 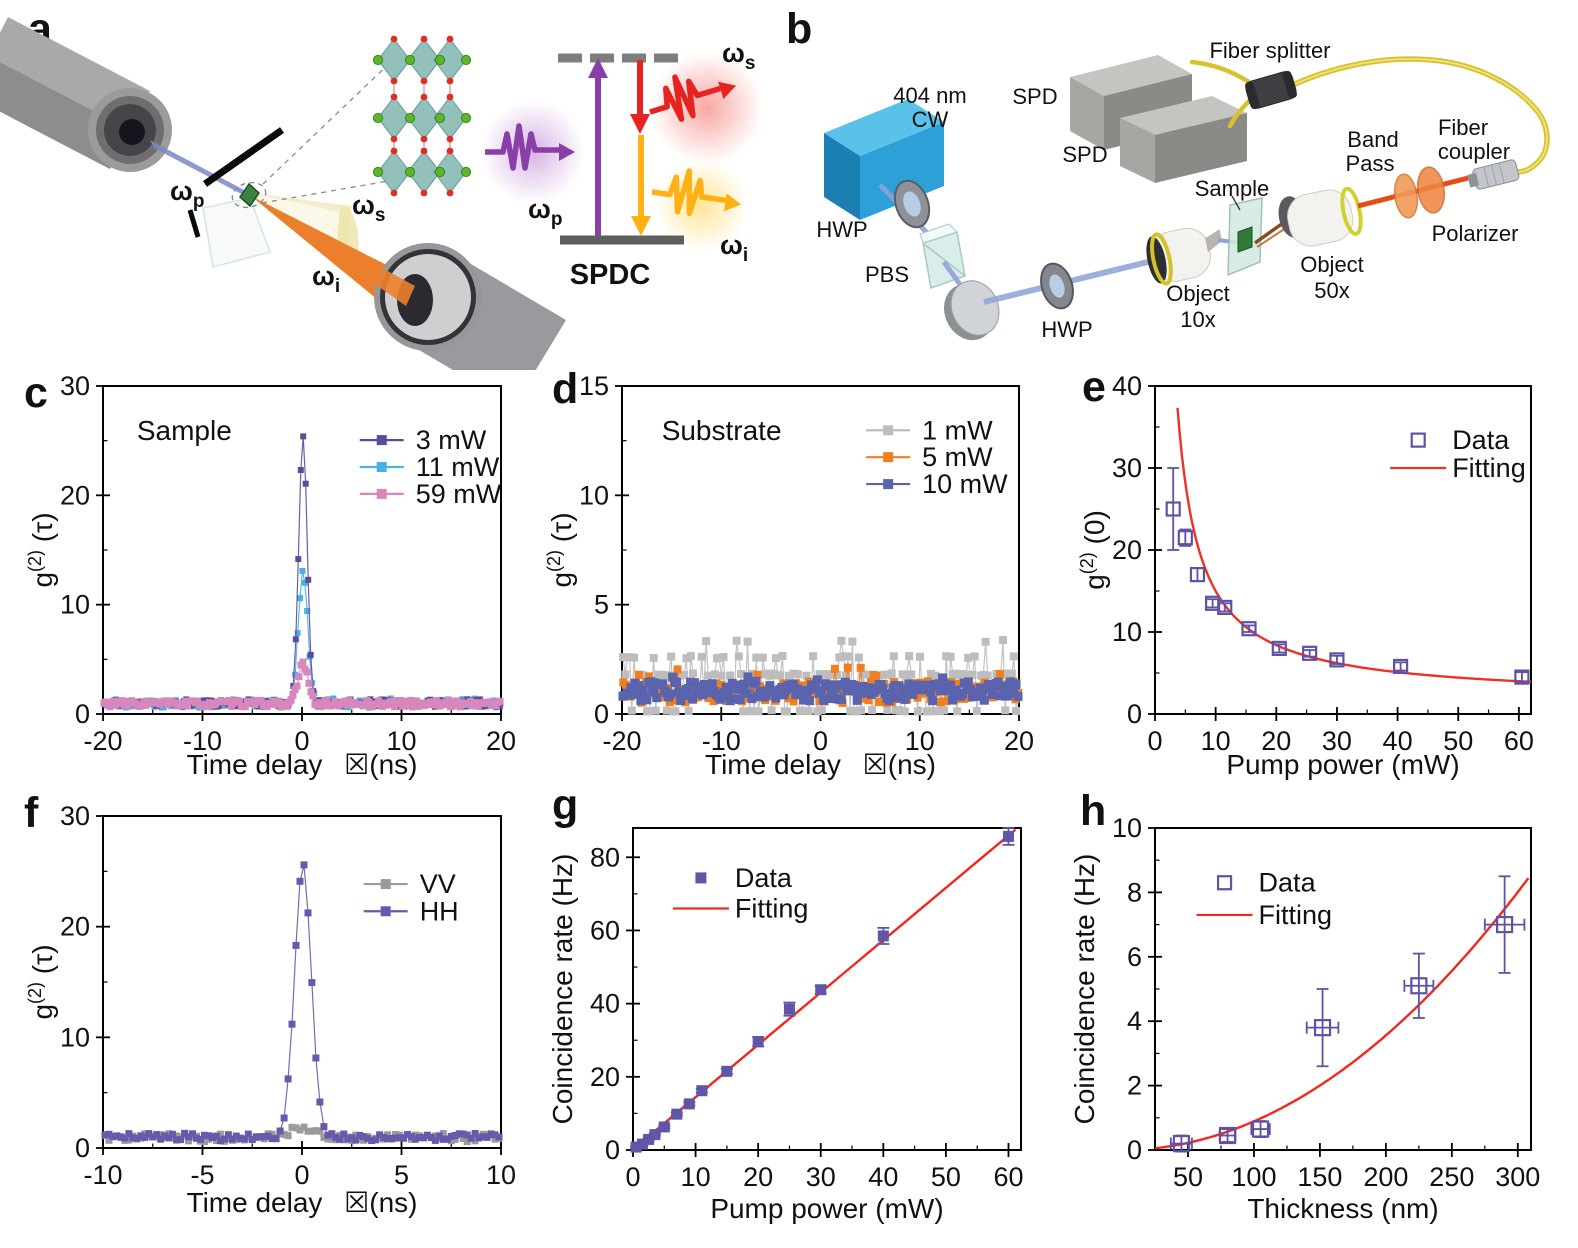 What do you see at coordinates (86, 94) in the screenshot?
I see `pump-fiber-collimator` at bounding box center [86, 94].